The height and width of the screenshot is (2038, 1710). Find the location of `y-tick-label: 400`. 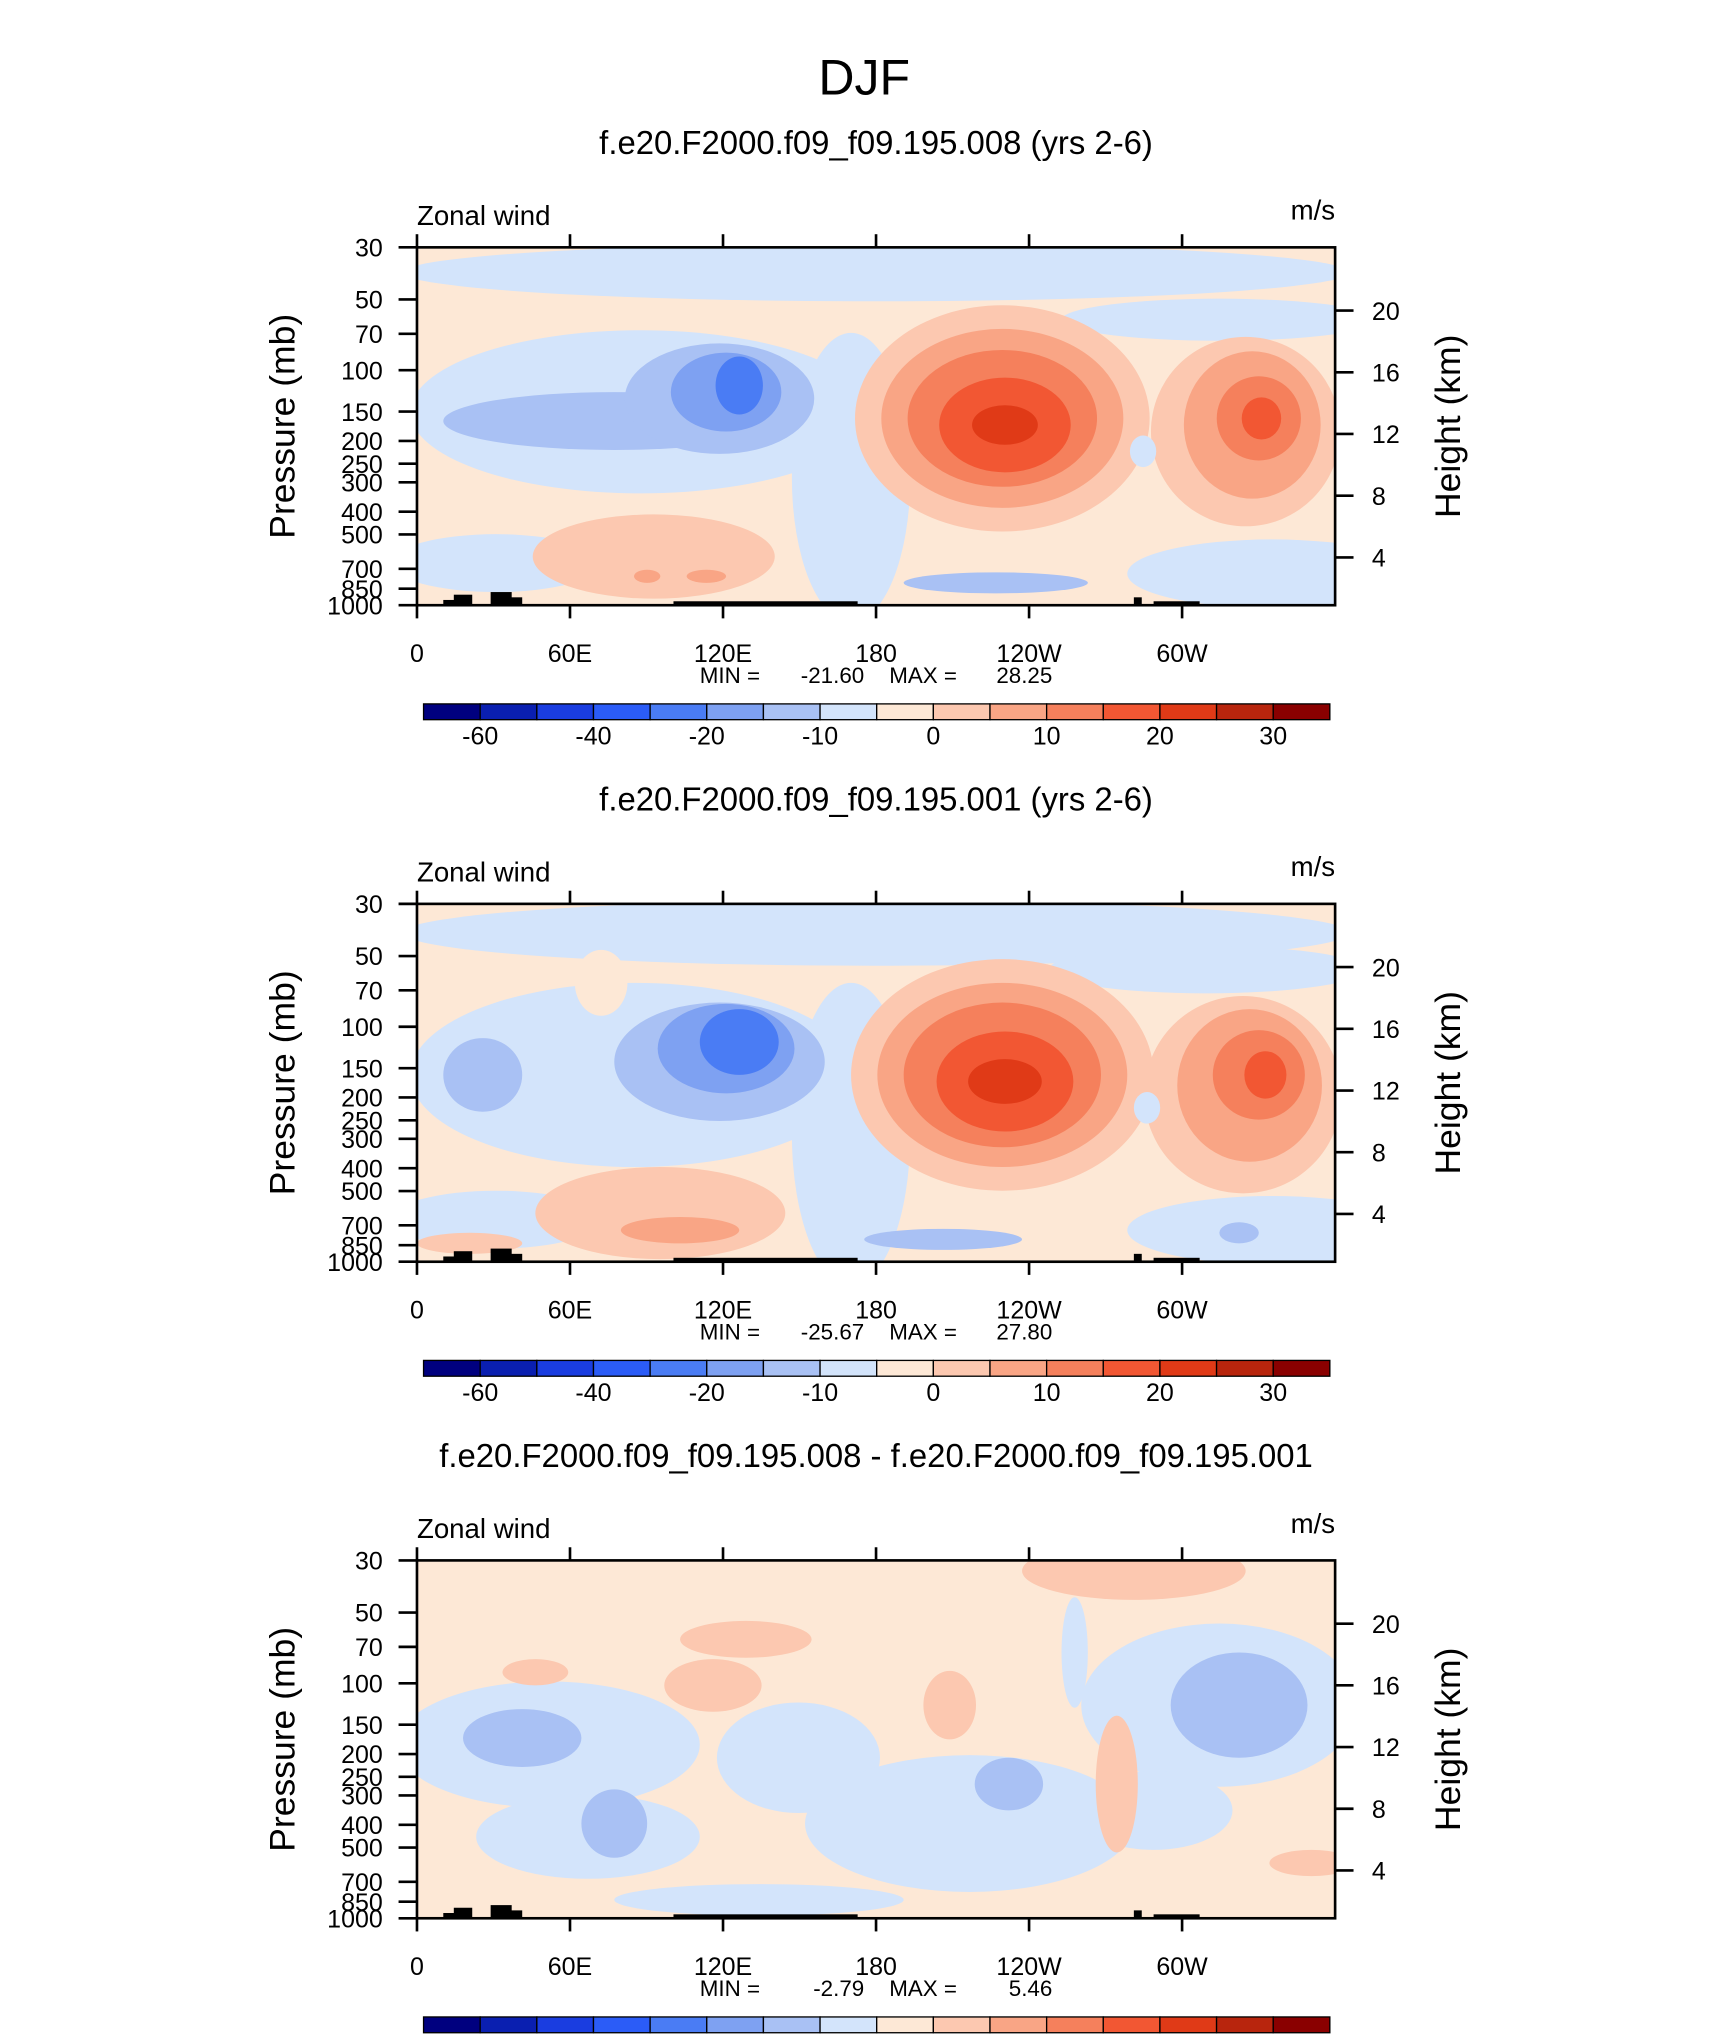

y-tick-label: 400 is located at coordinates (362, 1169).